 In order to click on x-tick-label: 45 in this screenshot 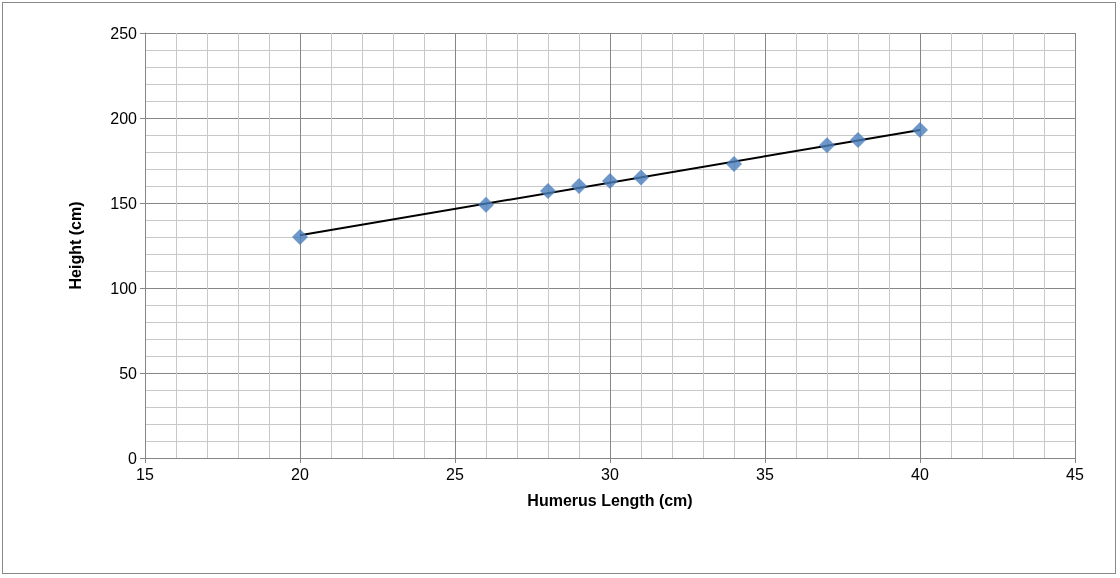, I will do `click(1075, 474)`.